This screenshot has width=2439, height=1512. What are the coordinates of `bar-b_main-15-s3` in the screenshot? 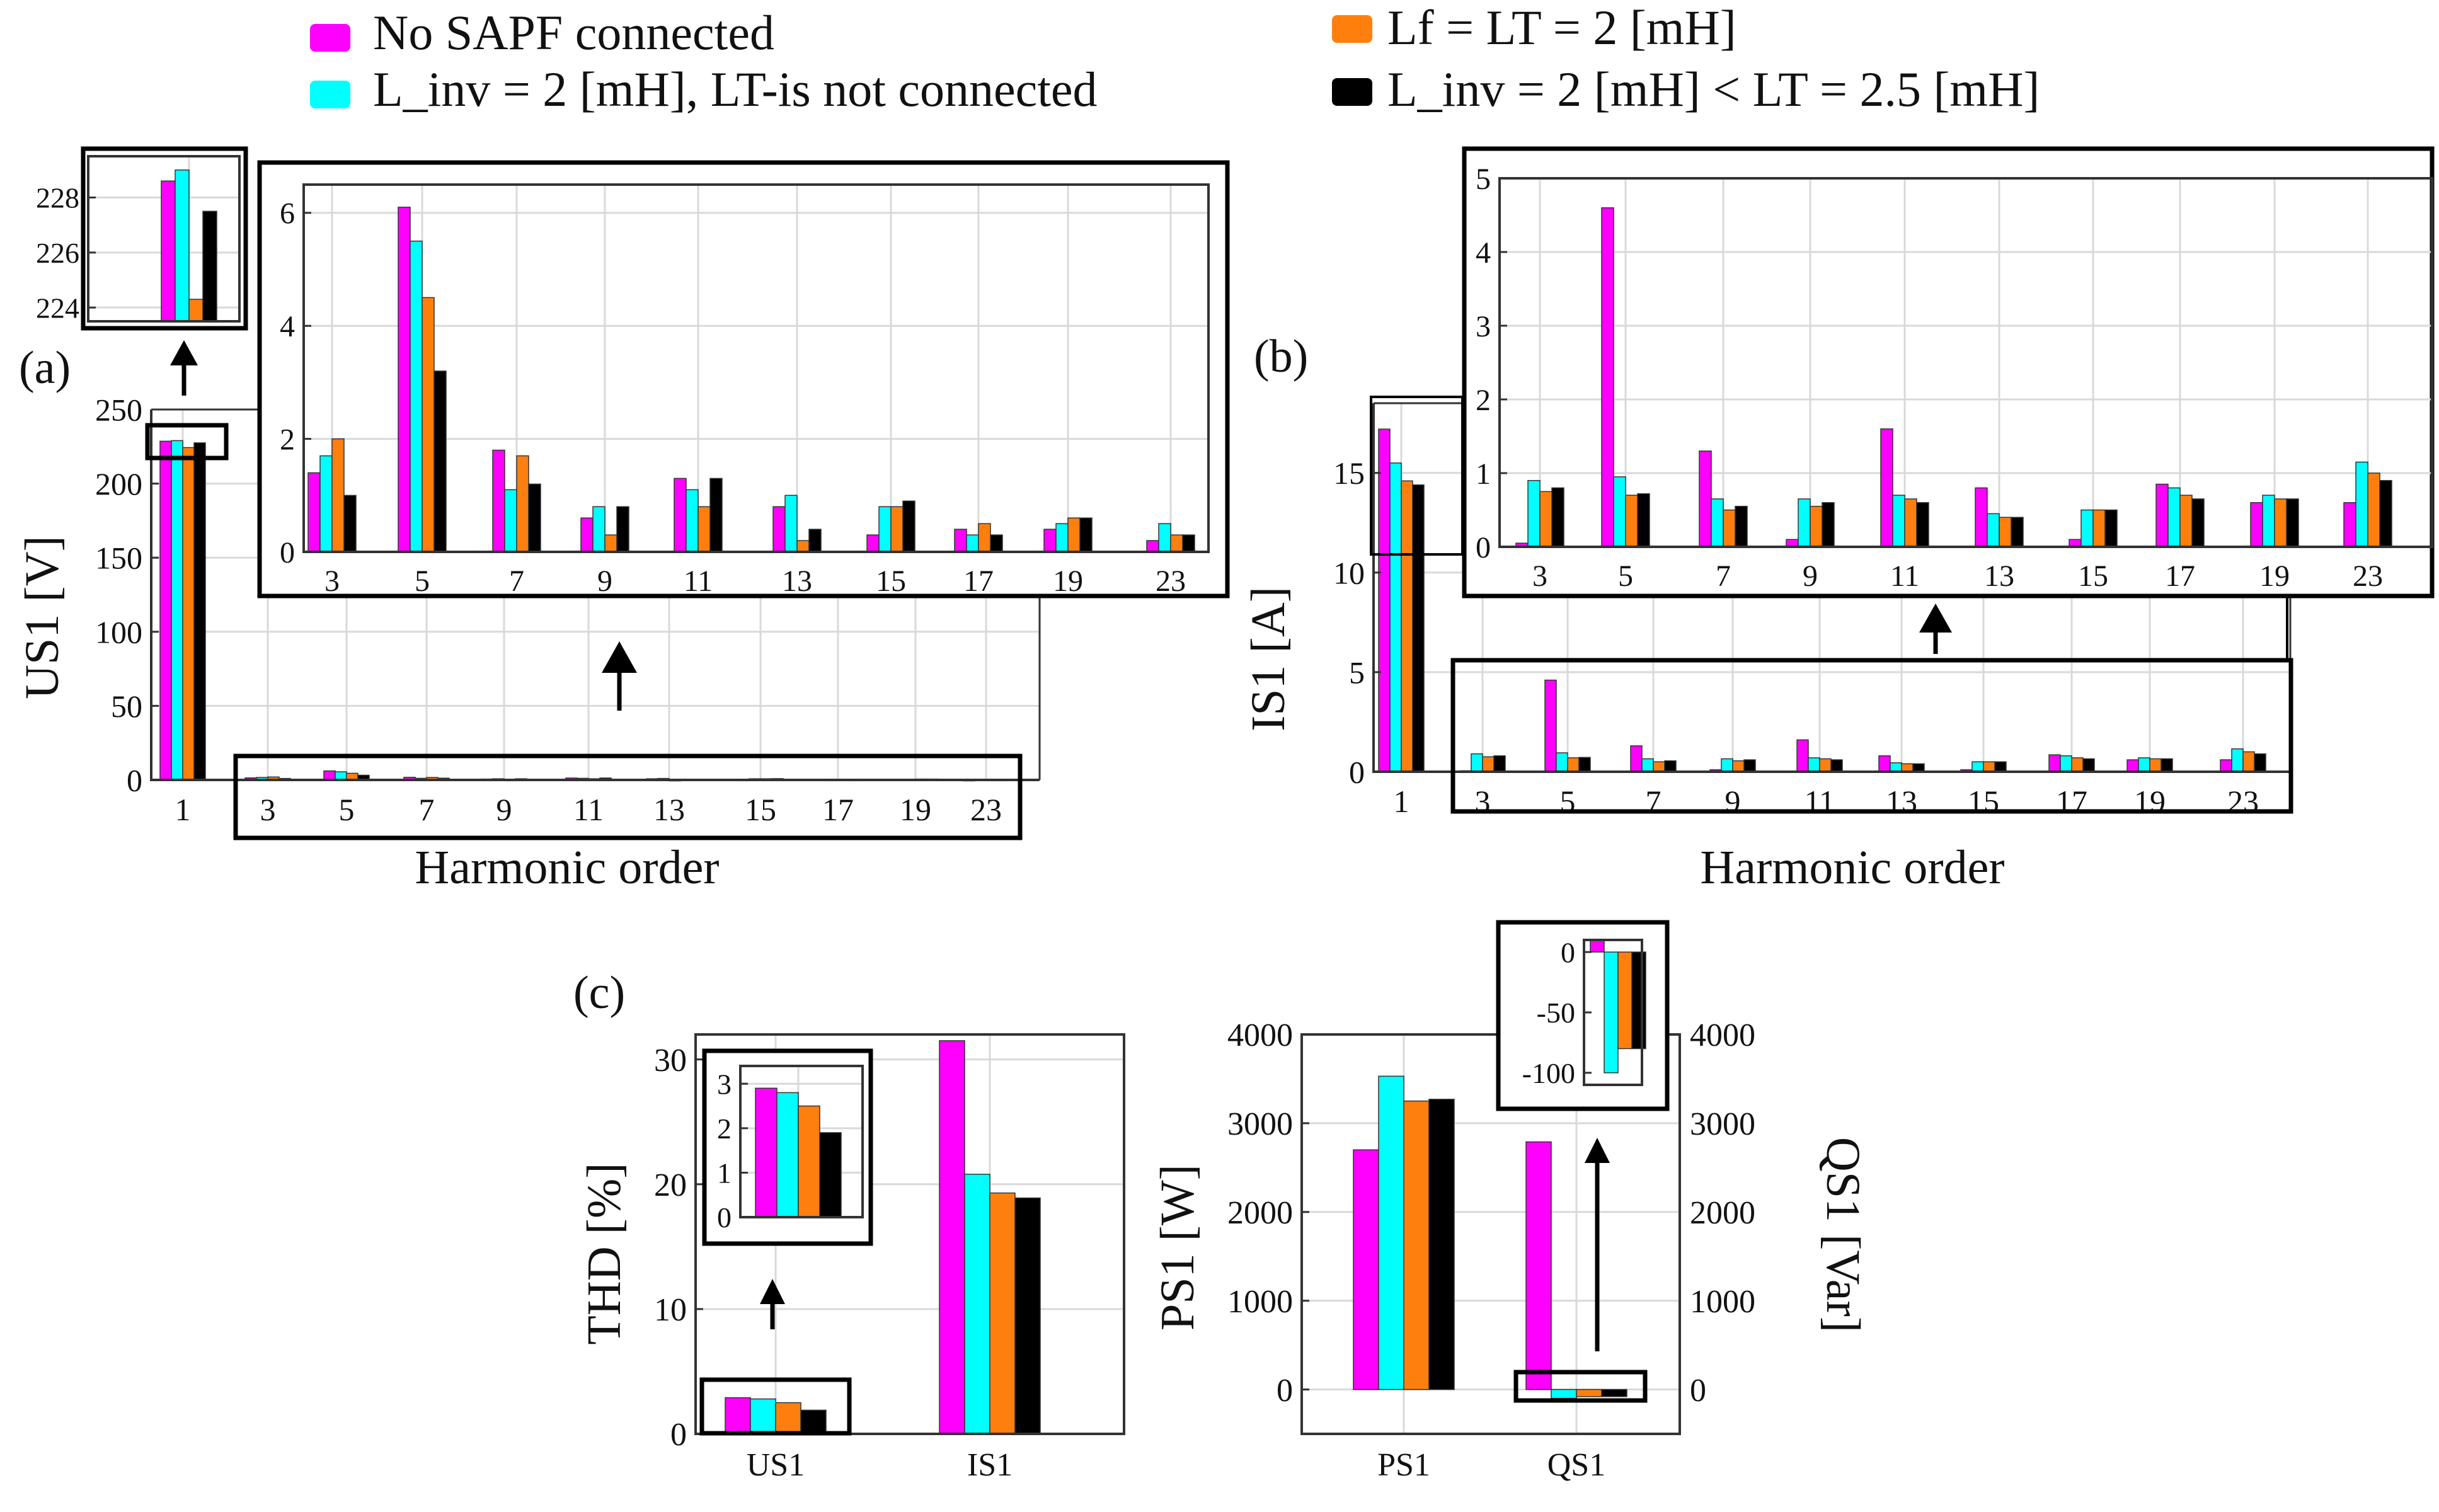 It's located at (2000, 766).